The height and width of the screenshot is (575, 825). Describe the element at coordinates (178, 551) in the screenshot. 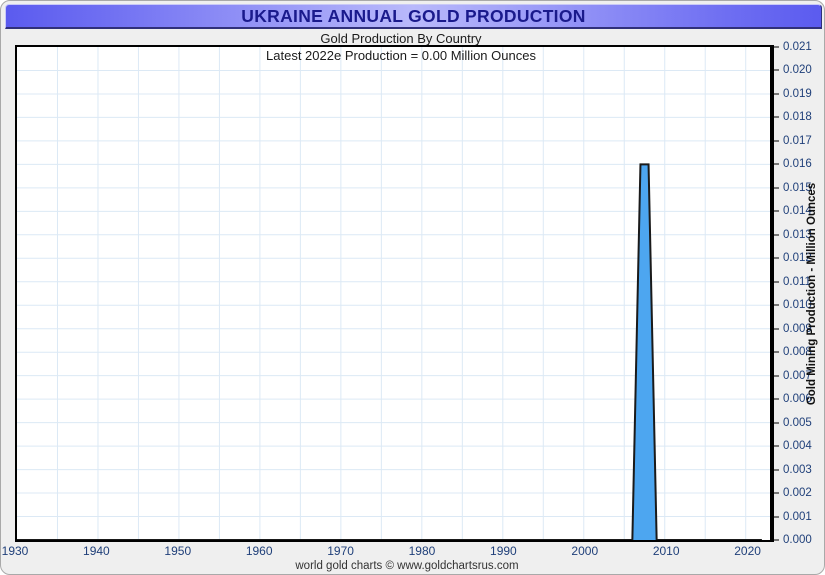

I see `x-tick-label: 1950` at that location.